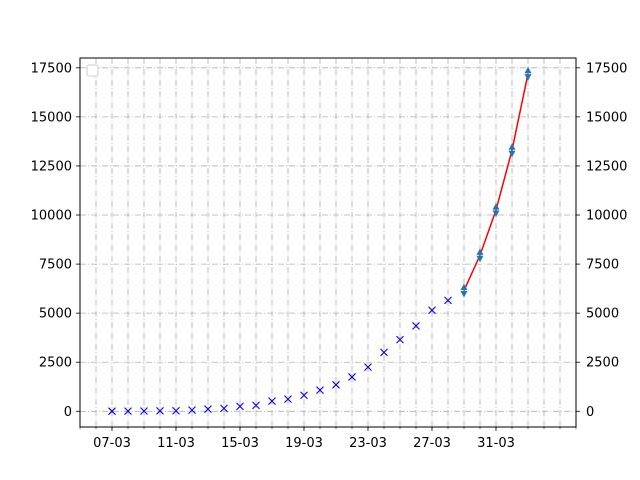 The height and width of the screenshot is (480, 640). What do you see at coordinates (496, 182) in the screenshot?
I see `fit-line` at bounding box center [496, 182].